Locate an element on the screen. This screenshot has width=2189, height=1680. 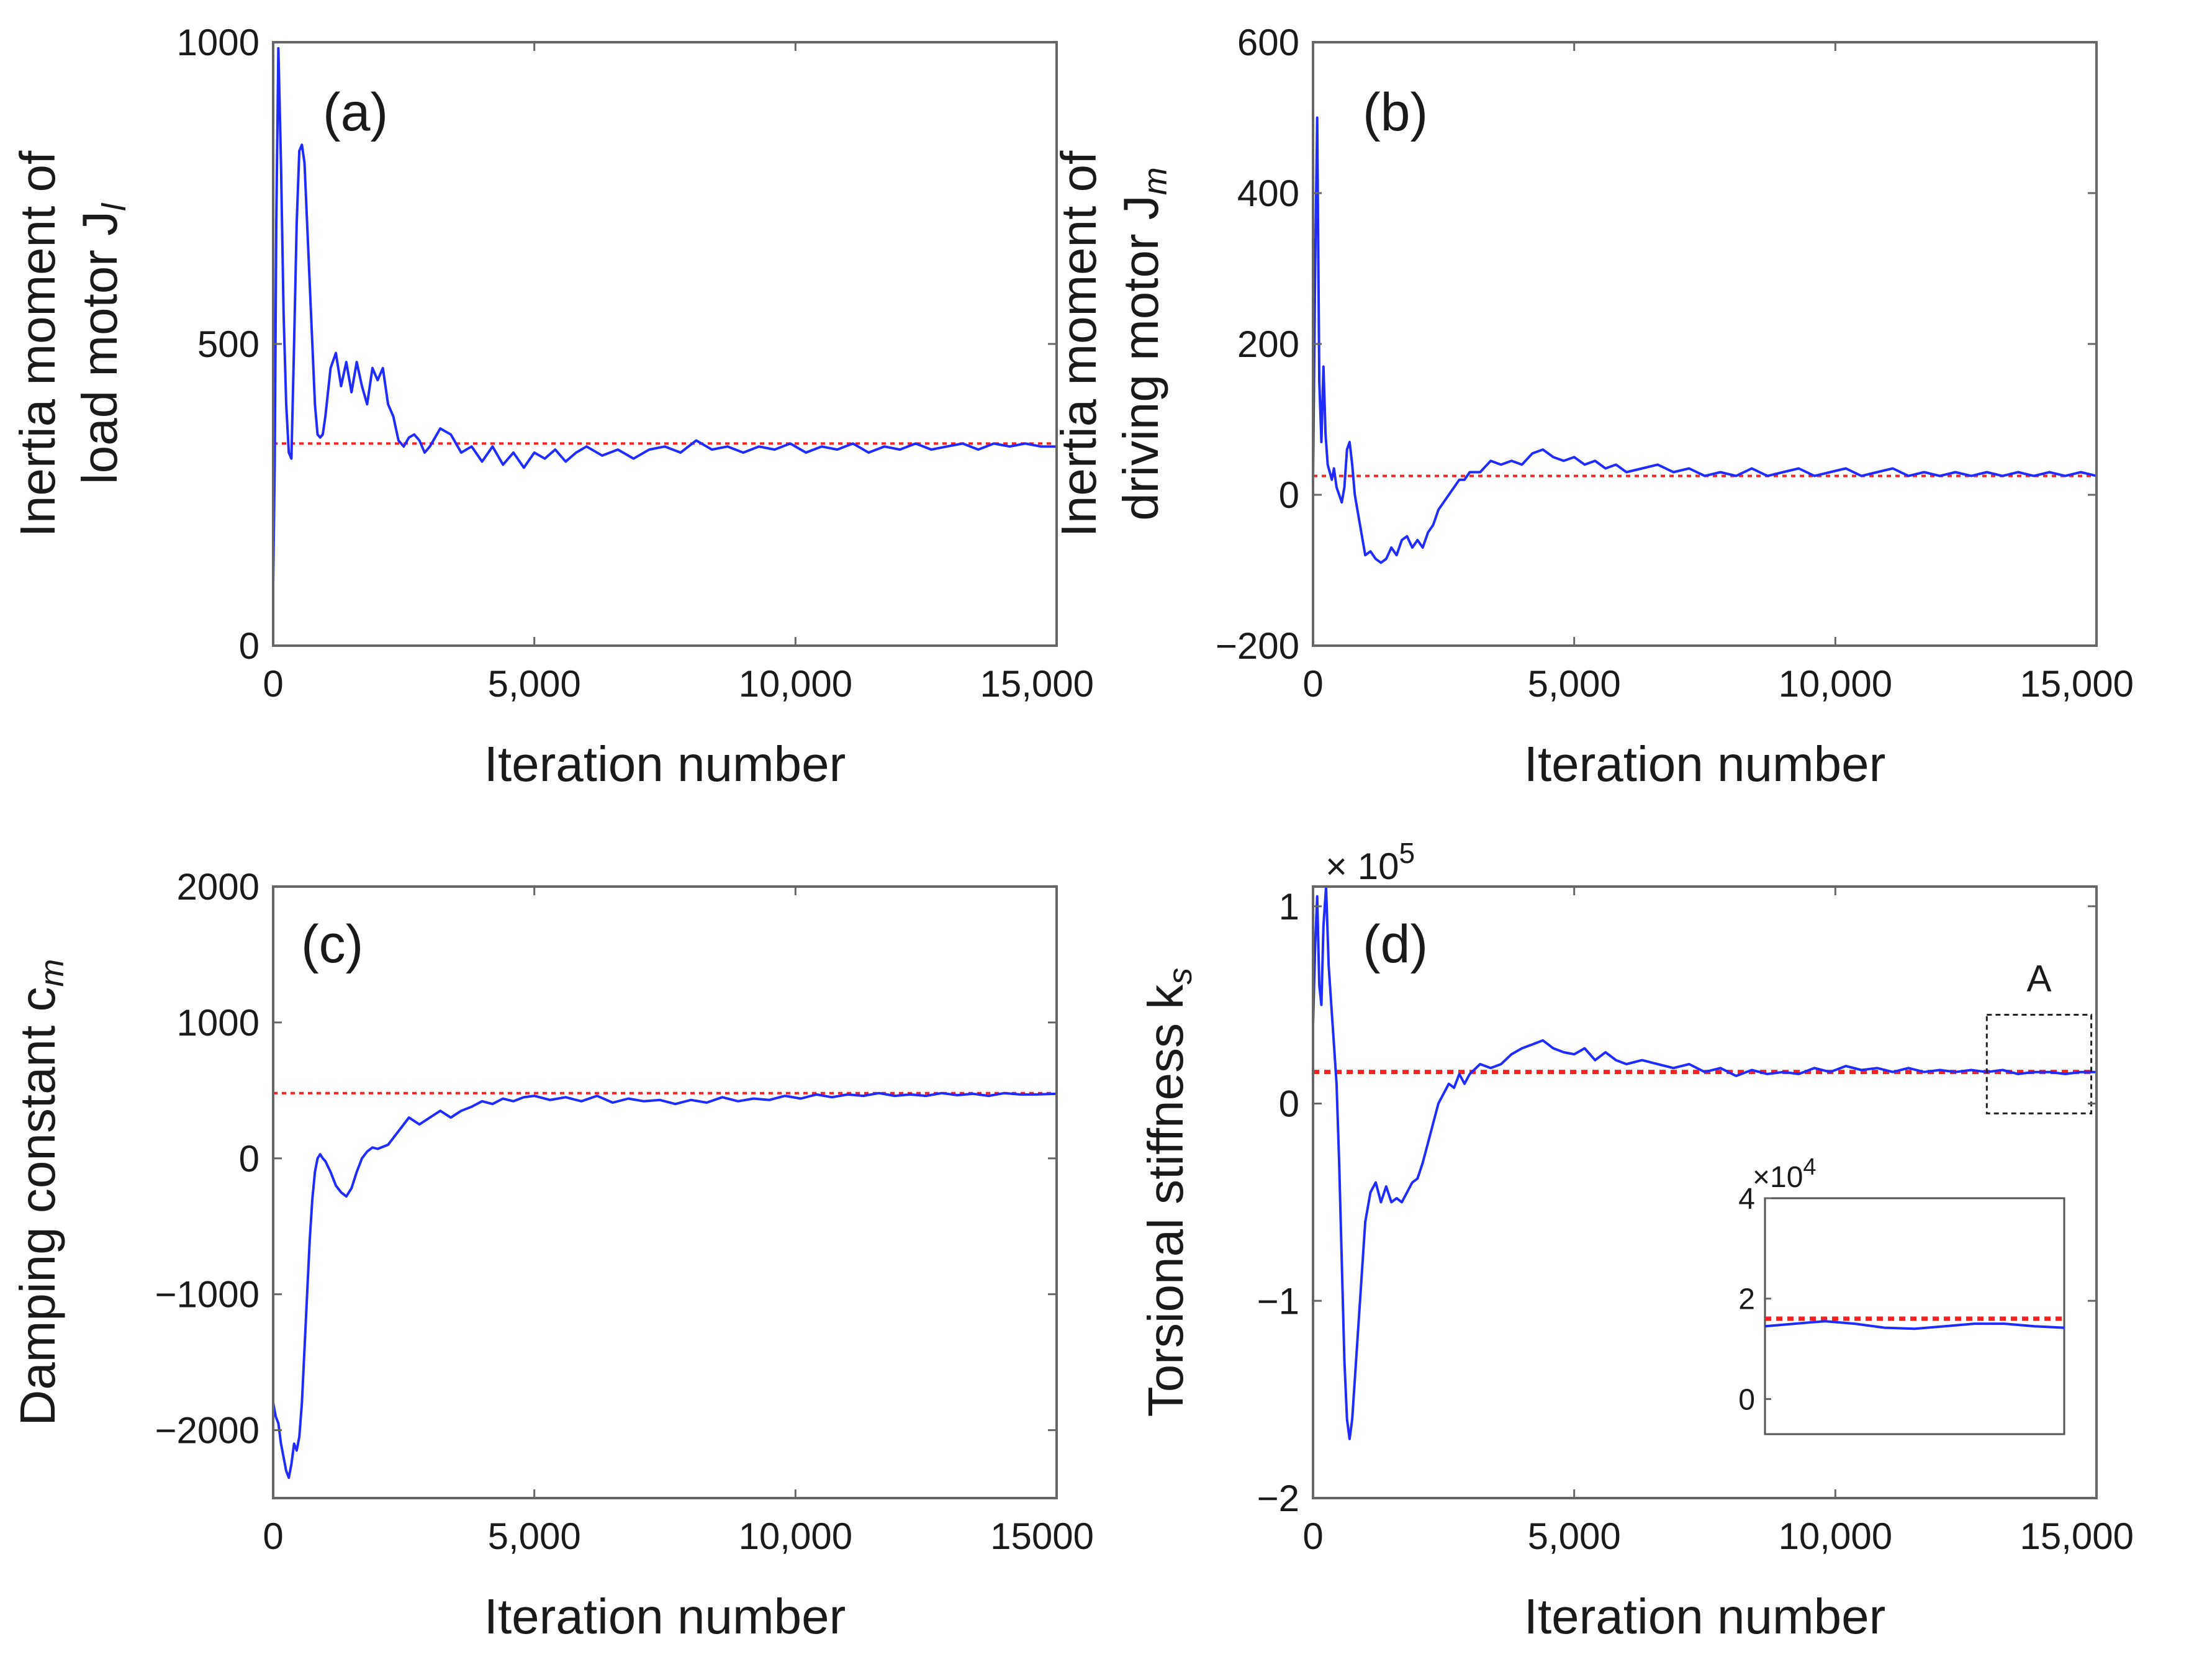
inset-frame is located at coordinates (1914, 1316).